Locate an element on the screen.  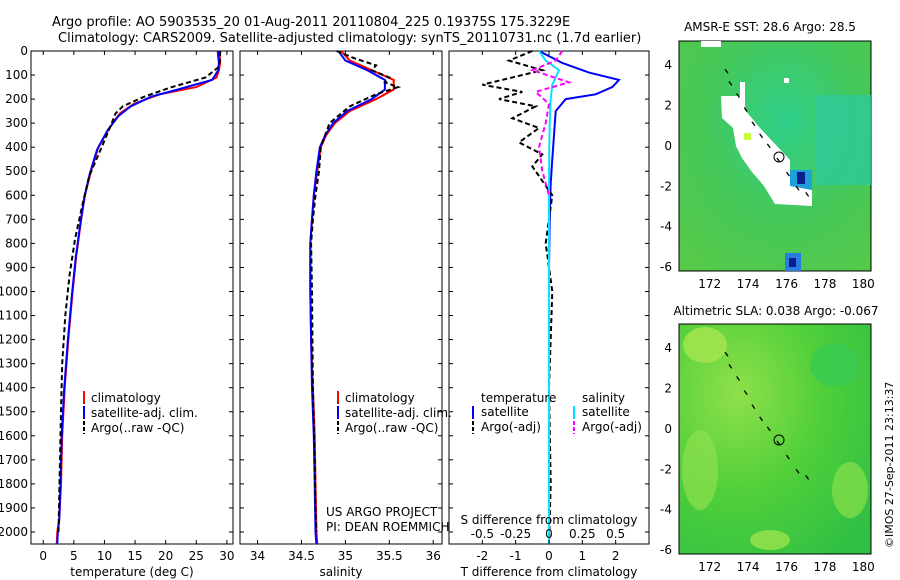
y-tick-label: 0 is located at coordinates (24, 51).